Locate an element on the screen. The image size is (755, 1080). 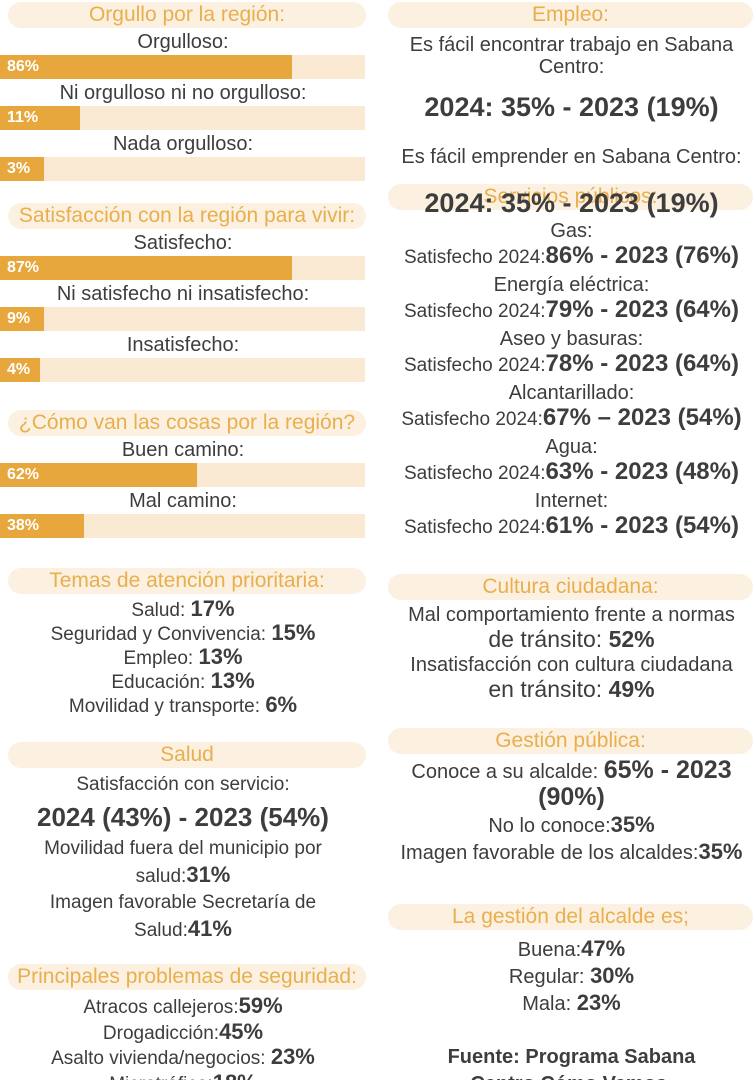
question-text: Es fácil emprender en Sabana Centro: is located at coordinates (571, 157).